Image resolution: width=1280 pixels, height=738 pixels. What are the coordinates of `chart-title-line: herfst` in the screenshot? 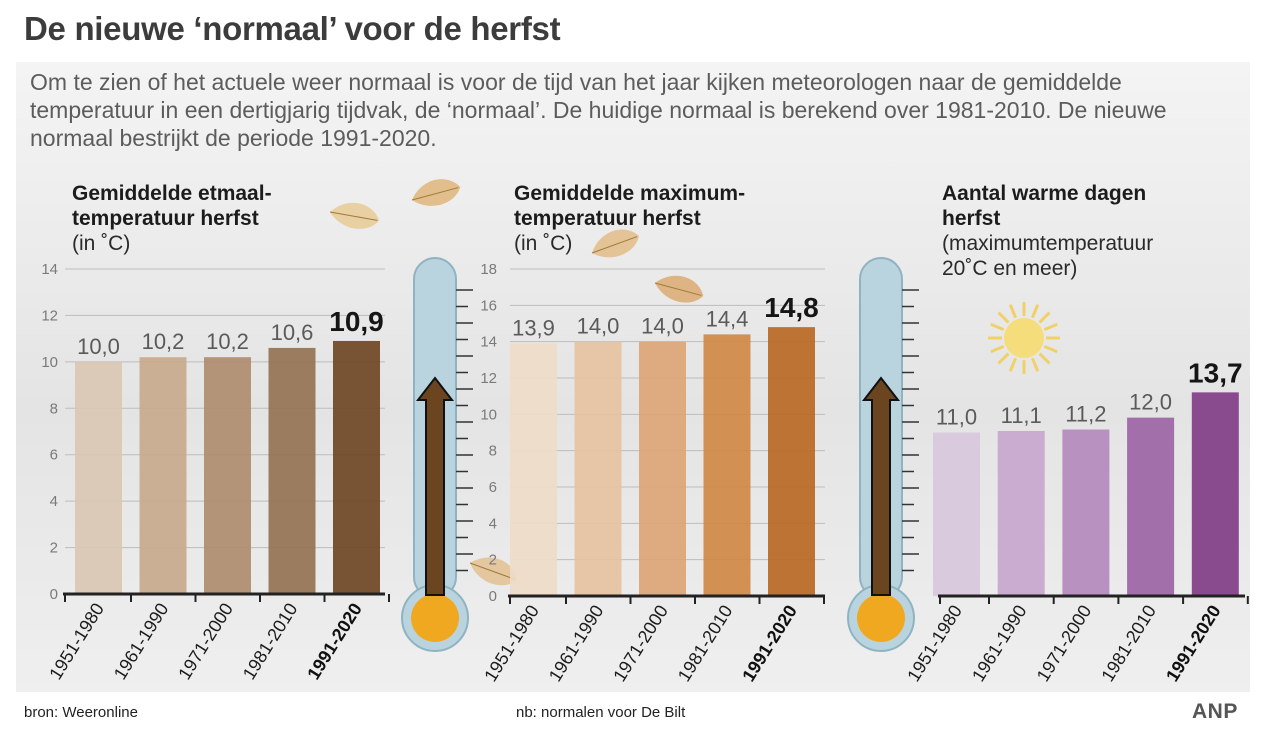 It's located at (971, 218).